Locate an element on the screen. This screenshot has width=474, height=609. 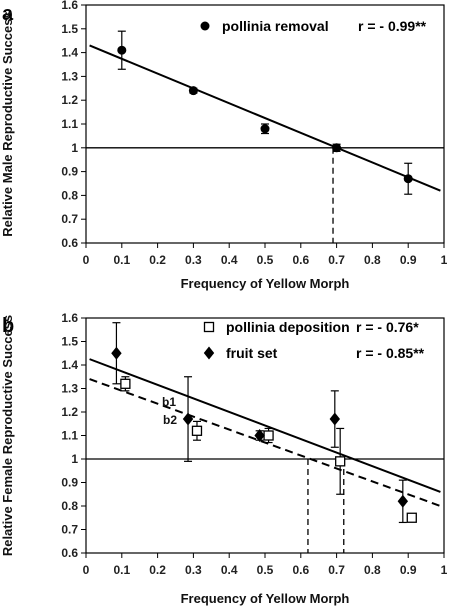
fit-label-b2: b2 is located at coordinates (170, 420).